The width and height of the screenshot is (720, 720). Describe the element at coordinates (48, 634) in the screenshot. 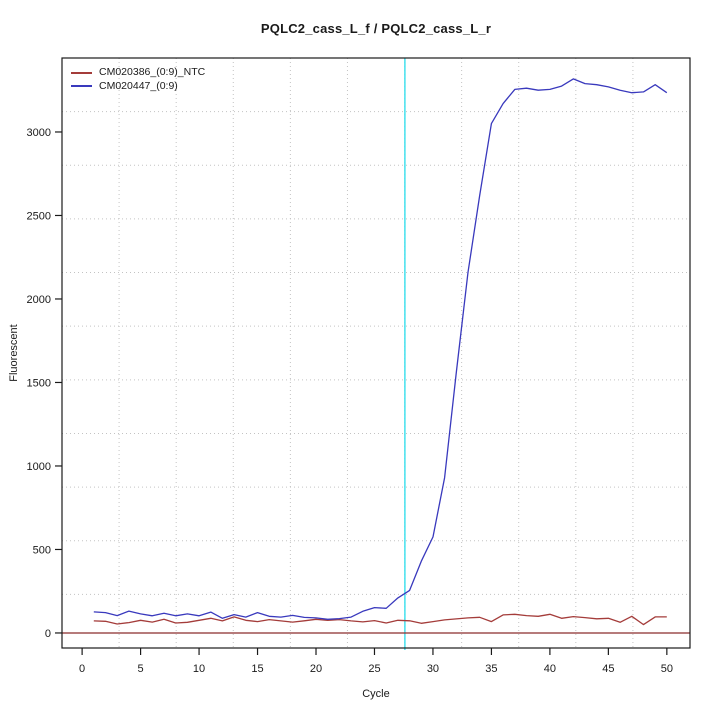

I see `y-tick-label: 0` at that location.